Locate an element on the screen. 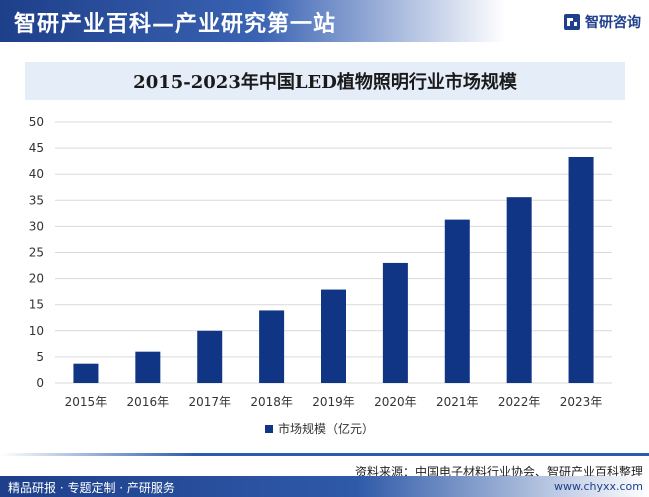 The height and width of the screenshot is (497, 649). brand: 智研咨询 is located at coordinates (602, 22).